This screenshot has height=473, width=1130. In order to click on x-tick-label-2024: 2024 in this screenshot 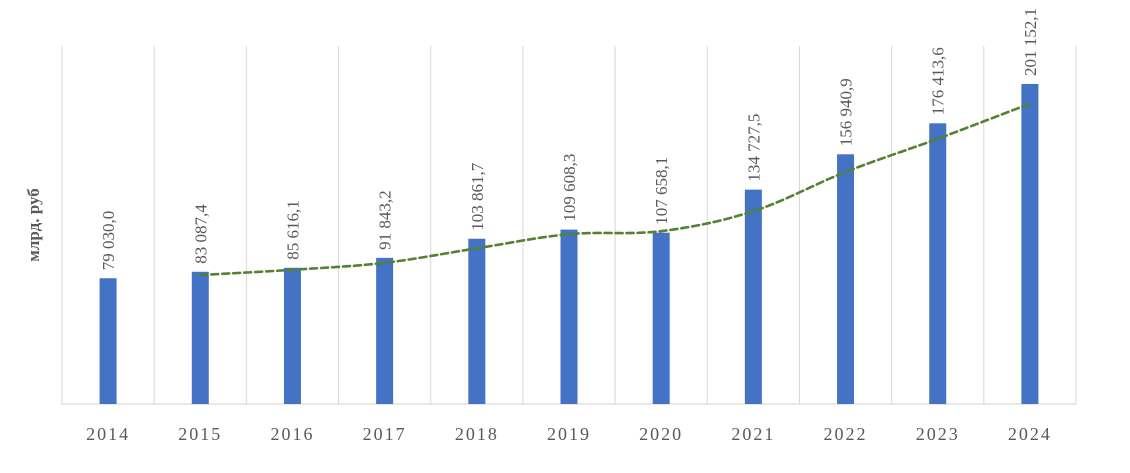, I will do `click(1030, 434)`.